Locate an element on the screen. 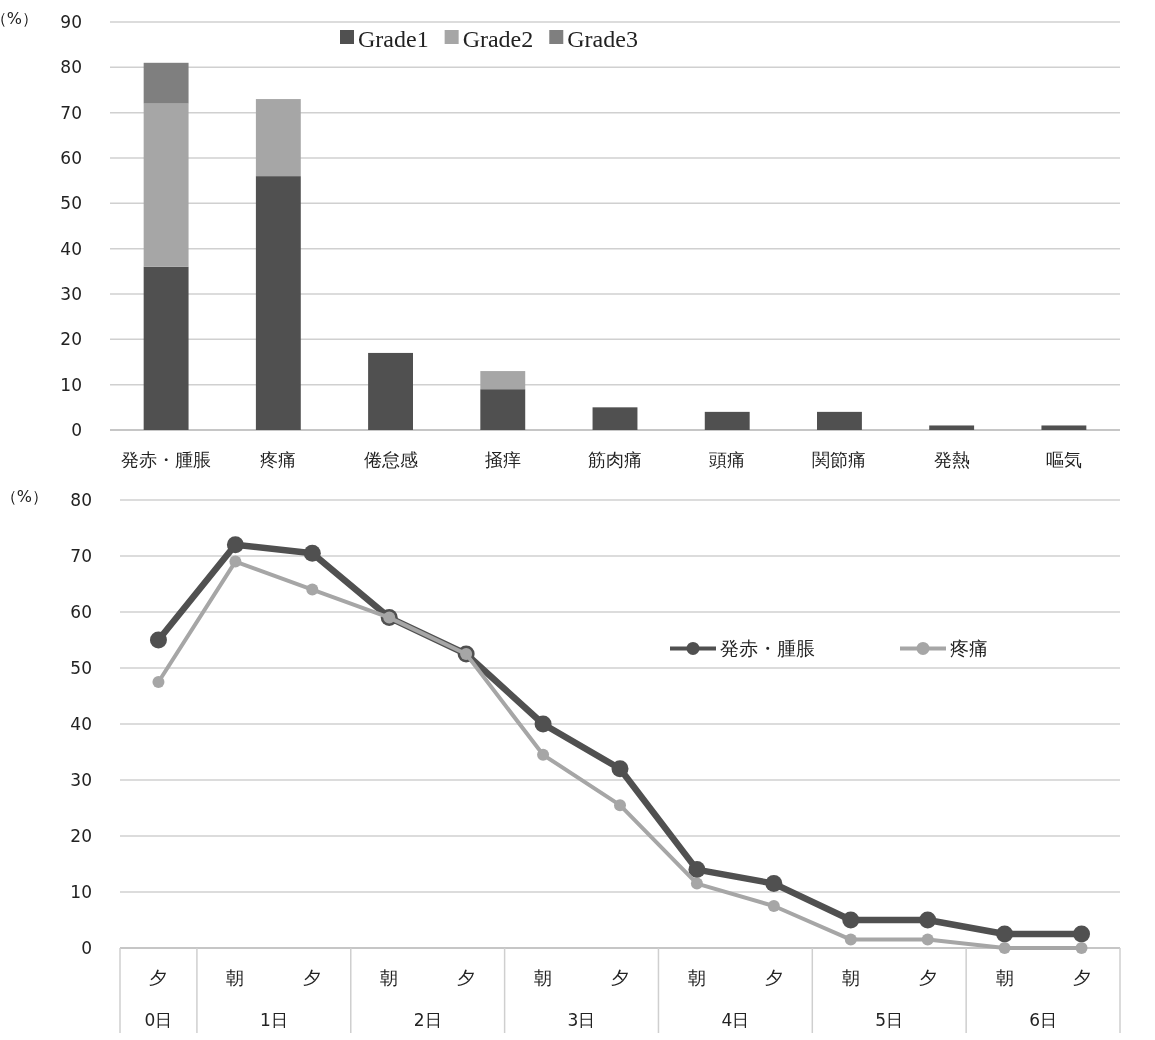  x-tick-label: 倦怠感 is located at coordinates (390, 459).